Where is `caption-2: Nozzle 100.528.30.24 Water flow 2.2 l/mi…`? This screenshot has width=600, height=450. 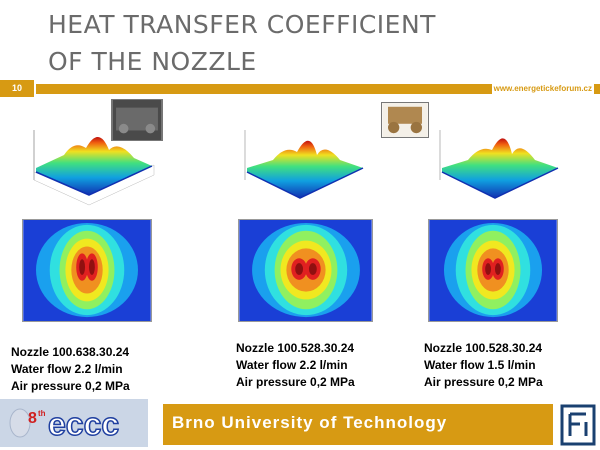 caption-2: Nozzle 100.528.30.24 Water flow 2.2 l/mi… is located at coordinates (295, 365).